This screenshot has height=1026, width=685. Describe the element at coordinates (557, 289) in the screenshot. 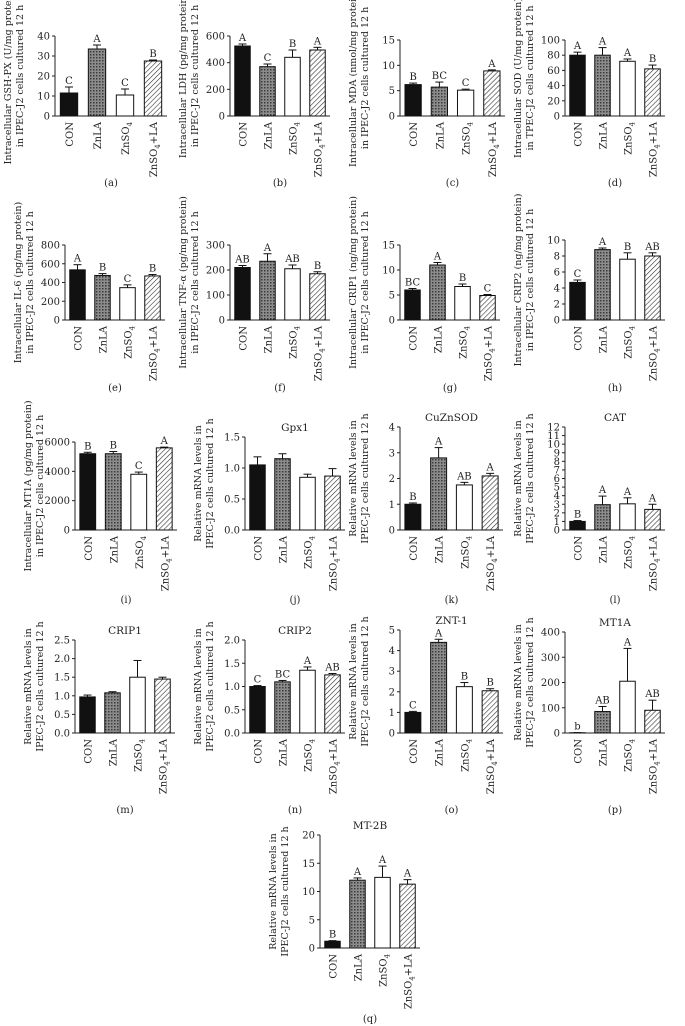

I see `y-tick-label: 4` at that location.